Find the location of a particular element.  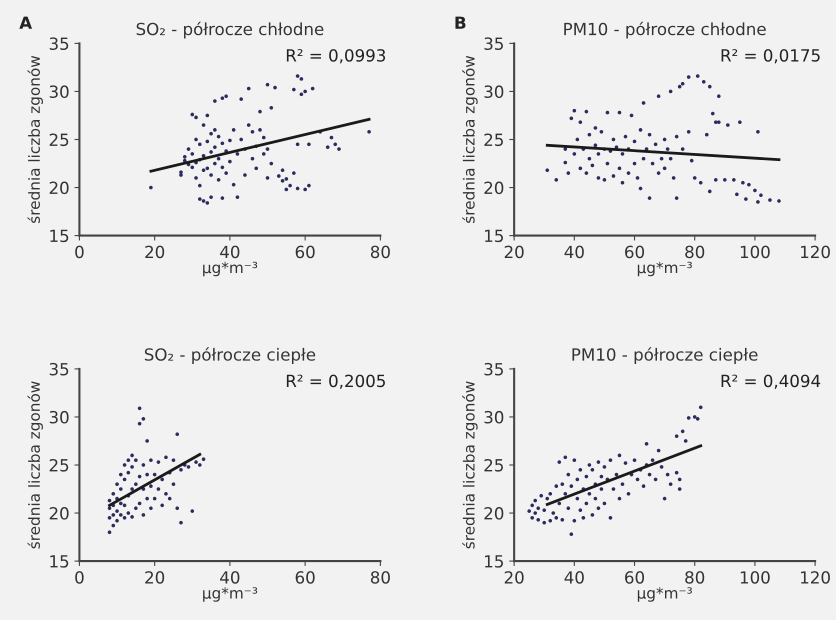

chart-title: PM10 - półrocze ciepłe is located at coordinates (665, 355).